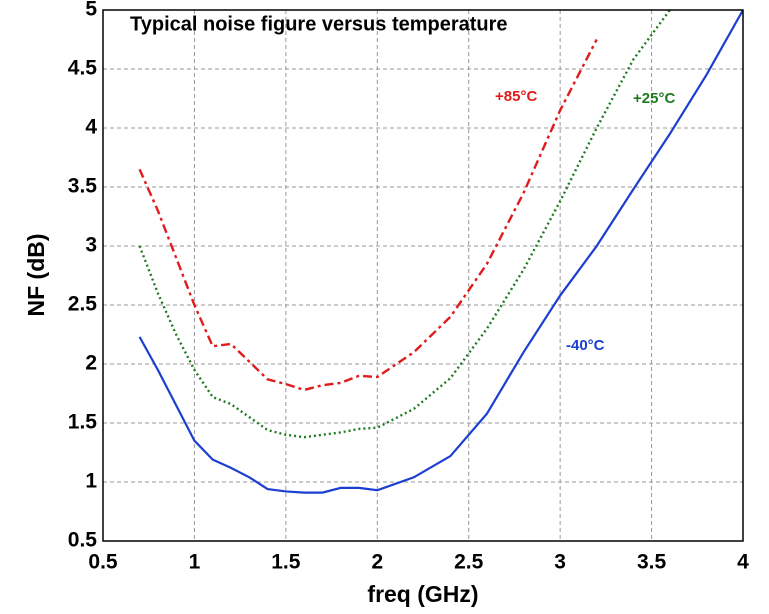 The image size is (769, 614). What do you see at coordinates (36, 274) in the screenshot?
I see `y-axis-label: NF (dB)` at bounding box center [36, 274].